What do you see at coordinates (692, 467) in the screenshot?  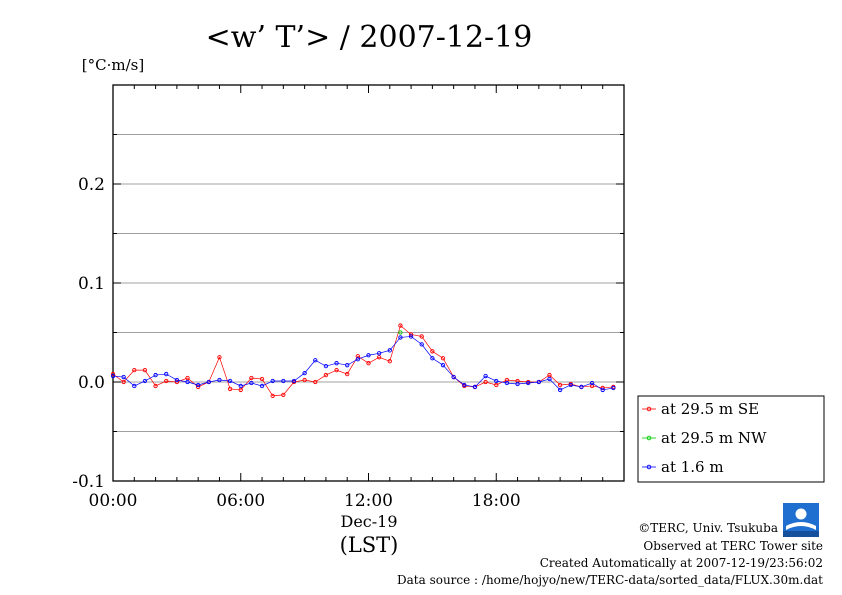 I see `legend-label: at 1.6 m` at bounding box center [692, 467].